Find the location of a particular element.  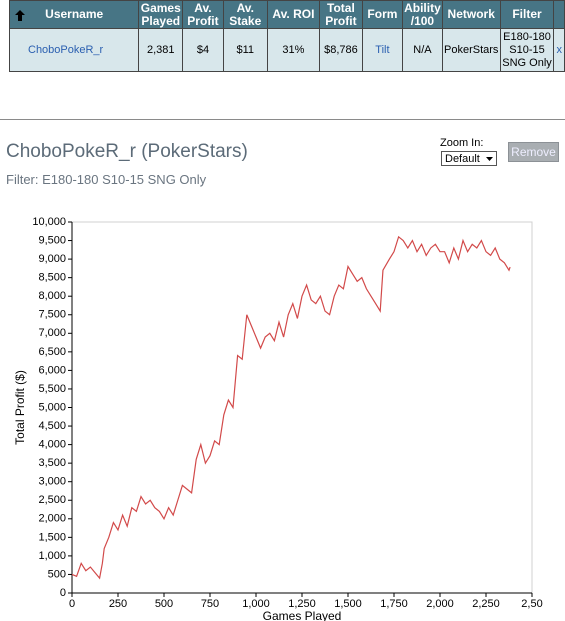

cell-line: PokerStars is located at coordinates (471, 49).